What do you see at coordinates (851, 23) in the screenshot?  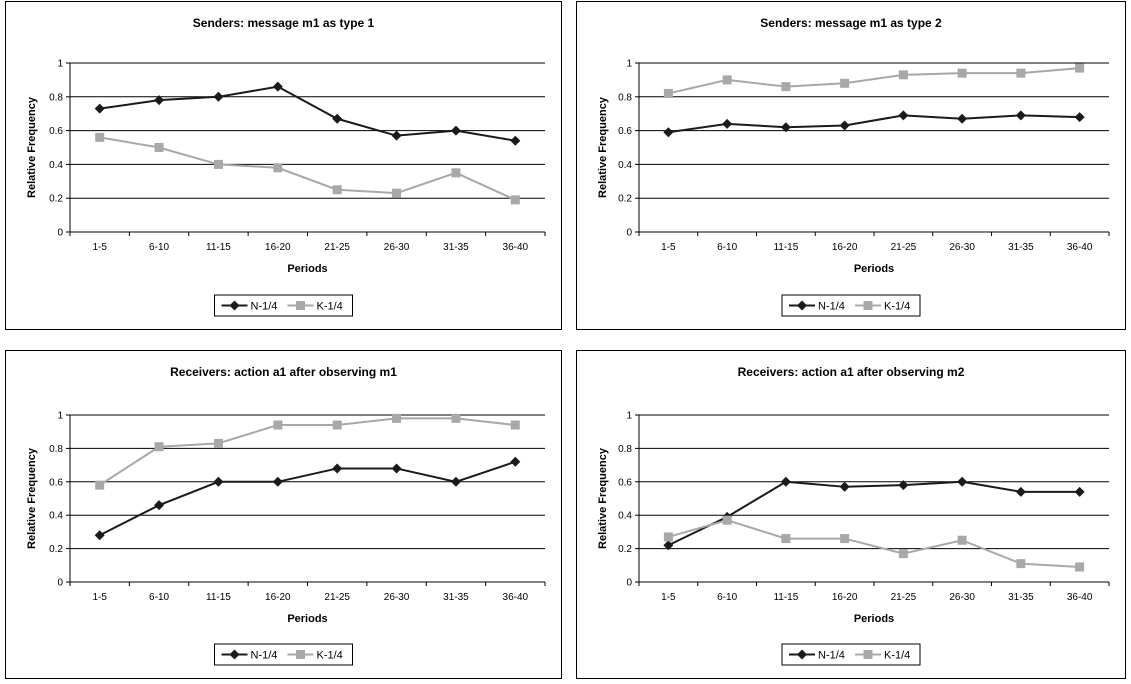 I see `chart-title: Senders: message m1 as type 2` at bounding box center [851, 23].